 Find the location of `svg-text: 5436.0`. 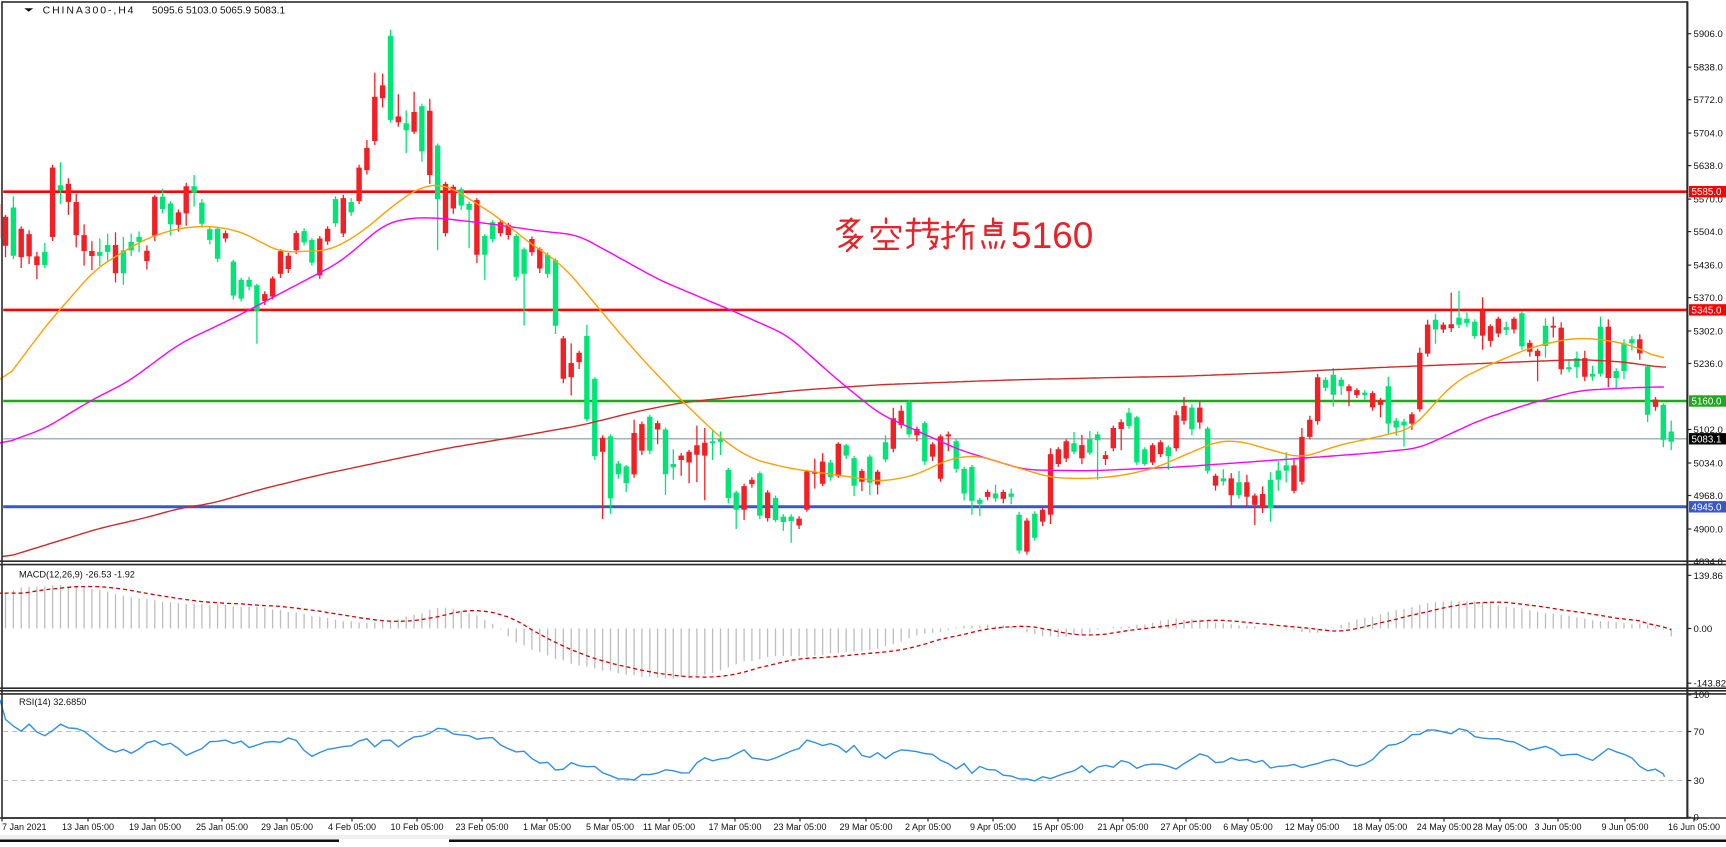

svg-text: 5436.0 is located at coordinates (1708, 266).